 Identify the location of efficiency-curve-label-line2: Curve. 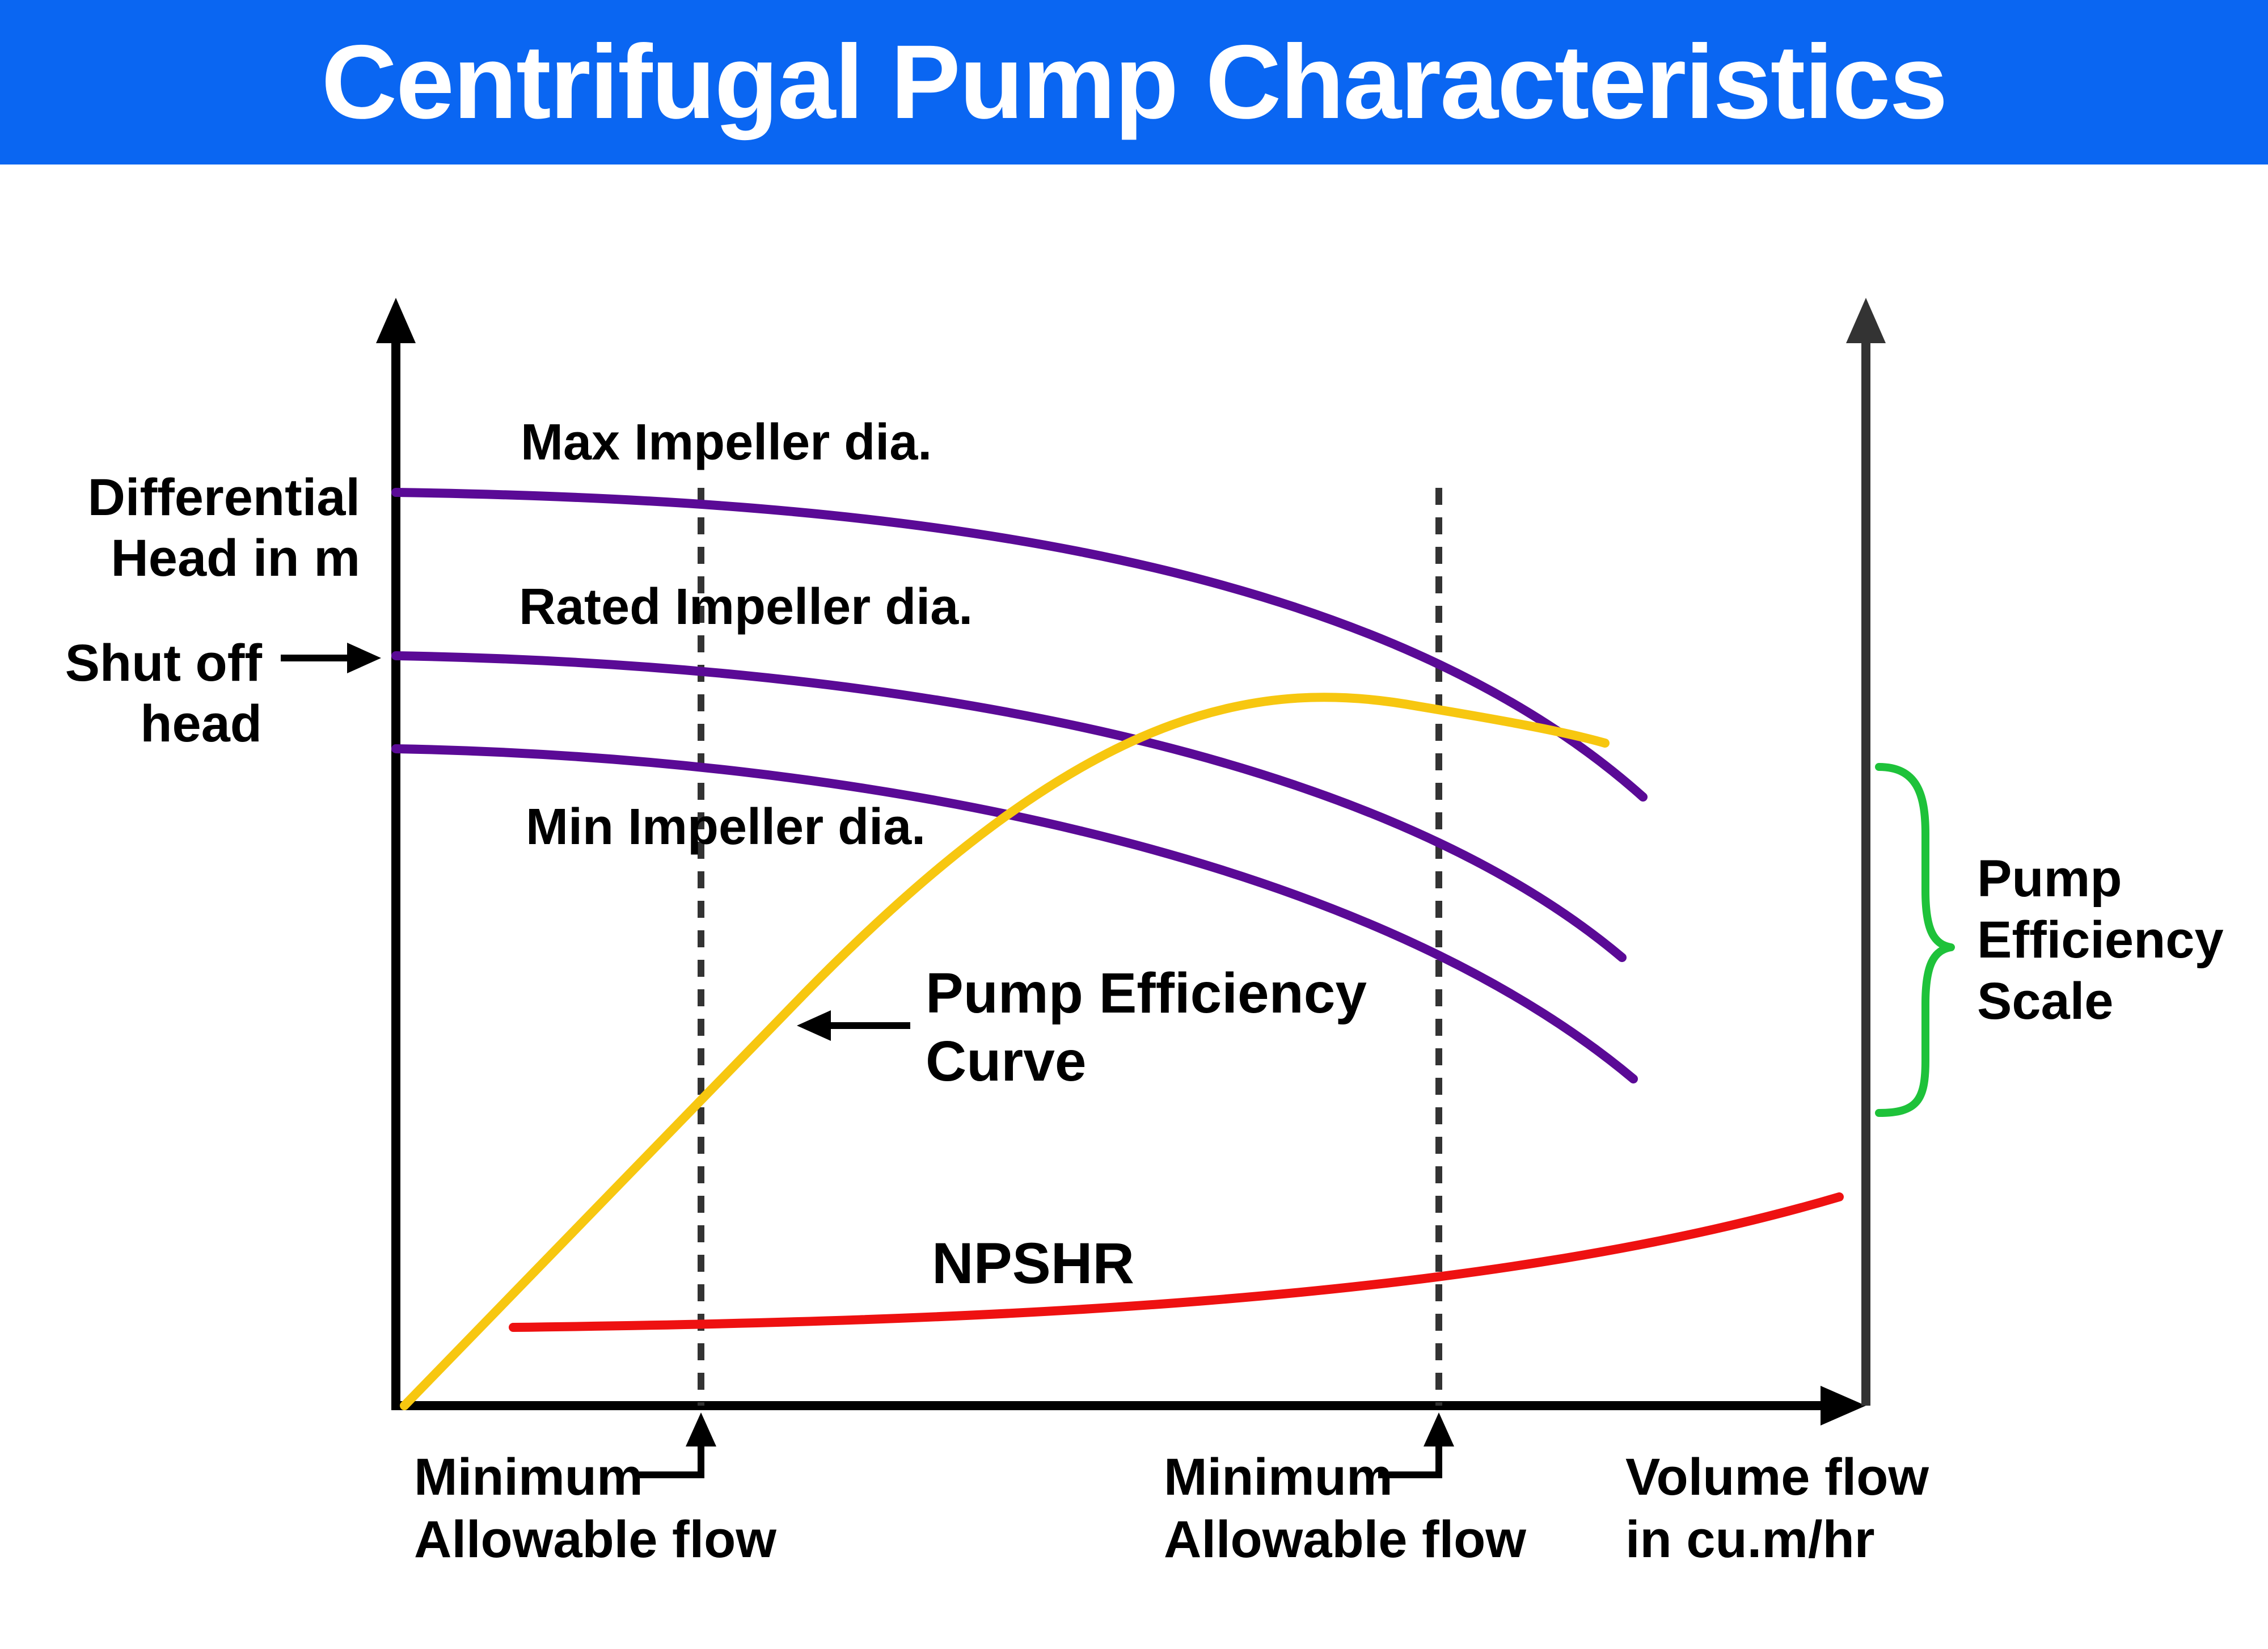
(1006, 1061).